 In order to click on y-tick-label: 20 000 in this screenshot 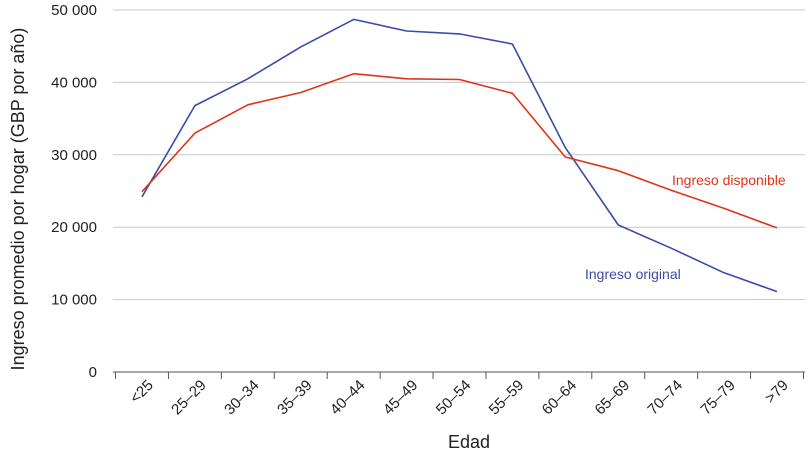, I will do `click(74, 227)`.